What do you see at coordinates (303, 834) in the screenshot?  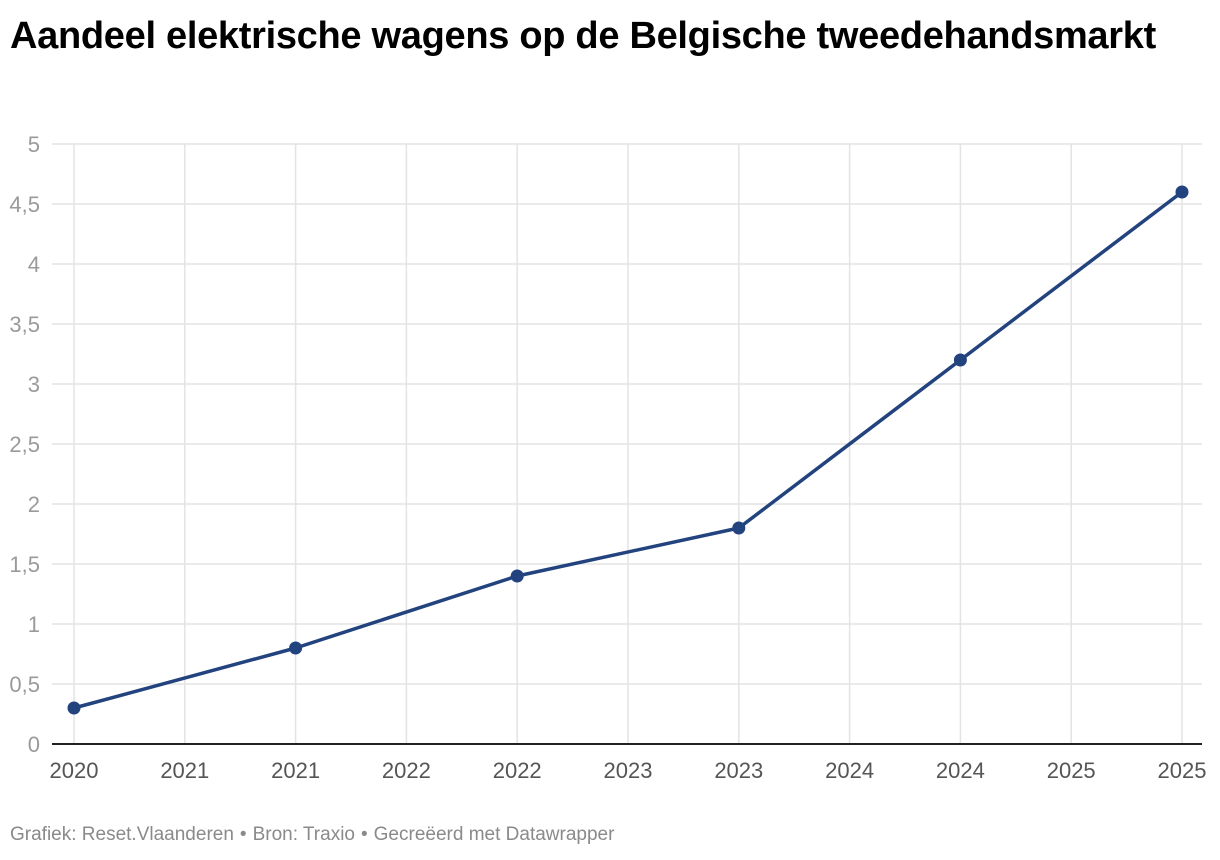 I see `source-credit: Bron: Traxio` at bounding box center [303, 834].